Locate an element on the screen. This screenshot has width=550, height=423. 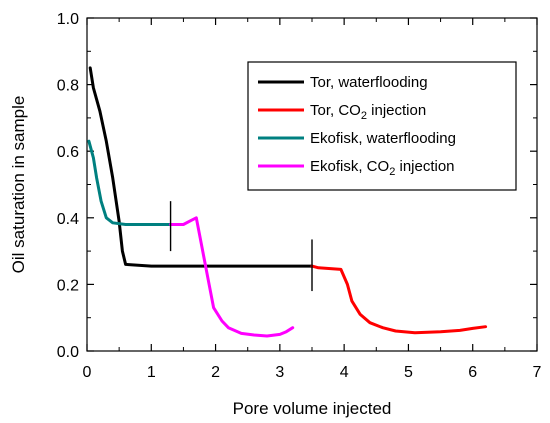
legend-label-4: Ekofisk, CO2 injection is located at coordinates (382, 168).